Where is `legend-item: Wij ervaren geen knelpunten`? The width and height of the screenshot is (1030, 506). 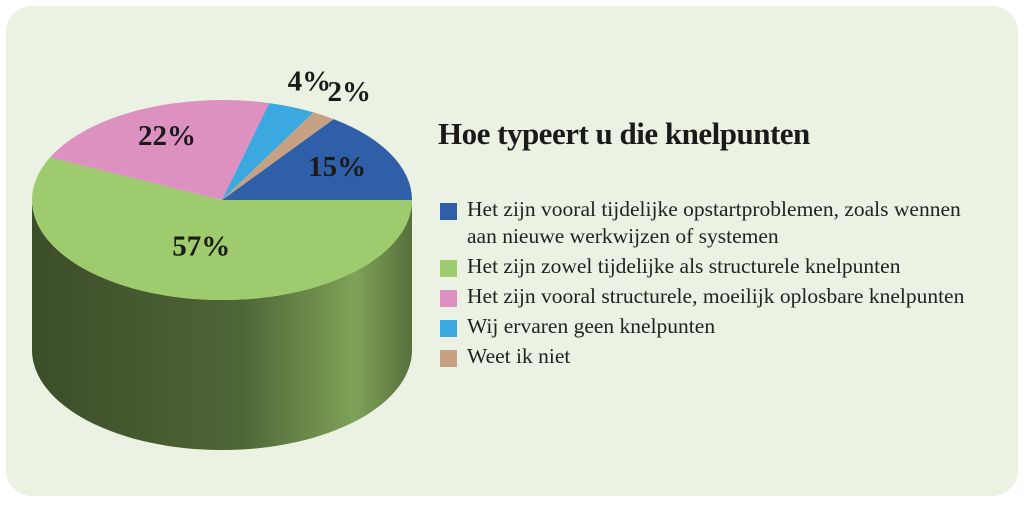 legend-item: Wij ervaren geen knelpunten is located at coordinates (710, 326).